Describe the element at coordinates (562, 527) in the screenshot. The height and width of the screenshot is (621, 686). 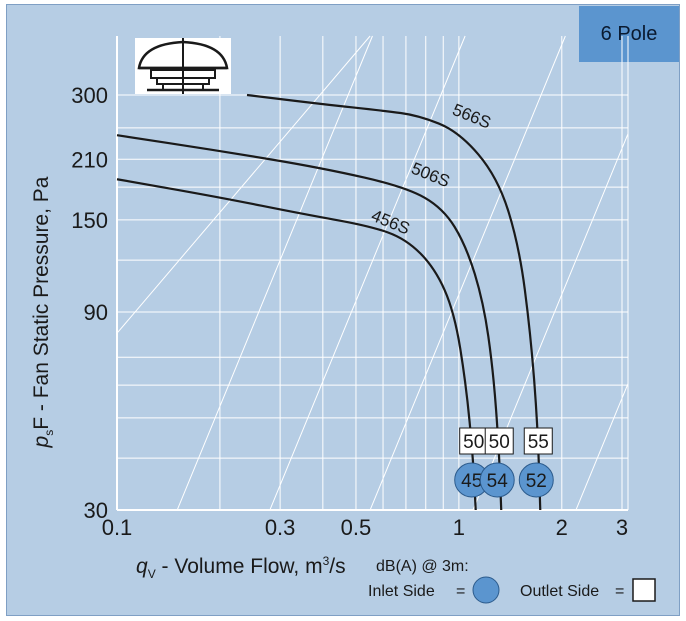
I see `x-tick-label: 2` at that location.